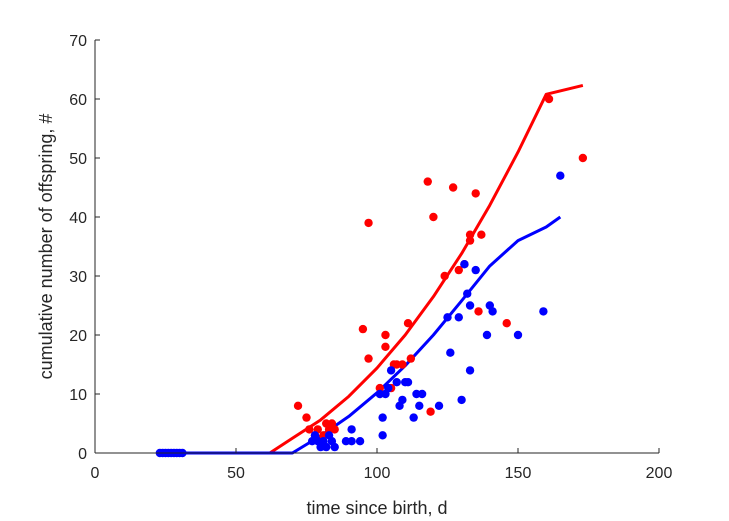 This screenshot has width=729, height=521. I want to click on x-tick-label: 150, so click(518, 473).